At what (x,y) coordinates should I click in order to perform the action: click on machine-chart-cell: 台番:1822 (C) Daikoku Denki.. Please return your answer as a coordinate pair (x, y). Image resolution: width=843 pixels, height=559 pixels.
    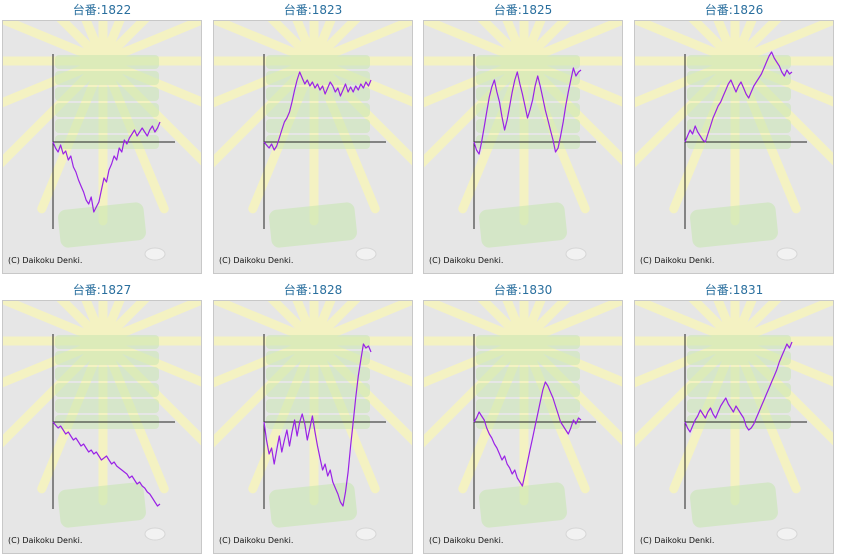
    Looking at the image, I should click on (102, 138).